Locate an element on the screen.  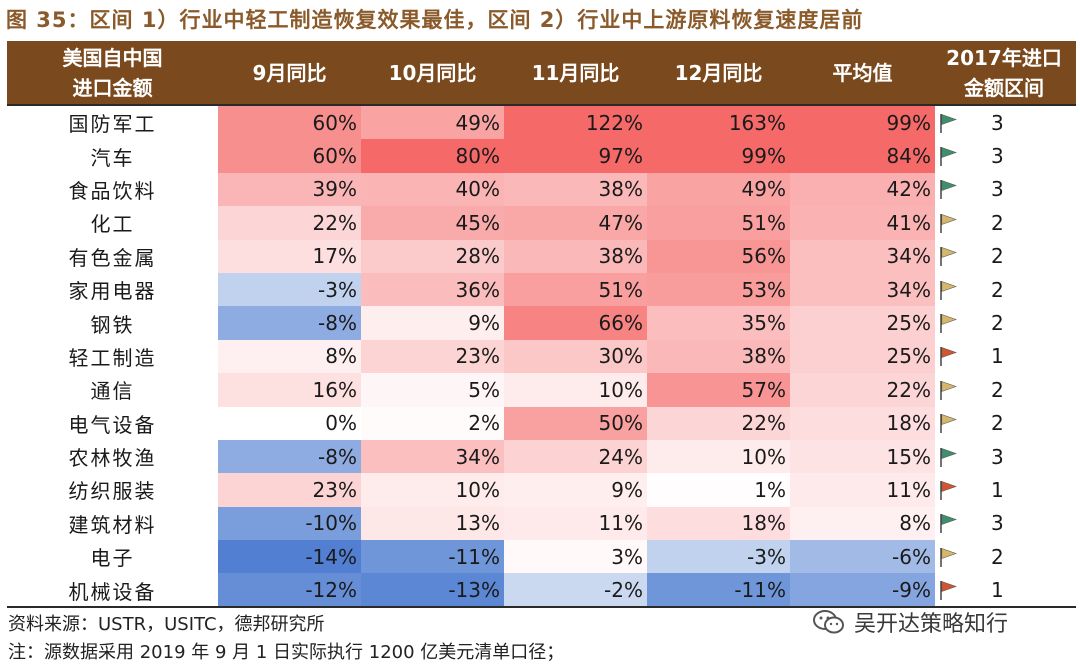
table-row: 化工 22% 45% 47% 51% 41% 2 is located at coordinates (541, 223).